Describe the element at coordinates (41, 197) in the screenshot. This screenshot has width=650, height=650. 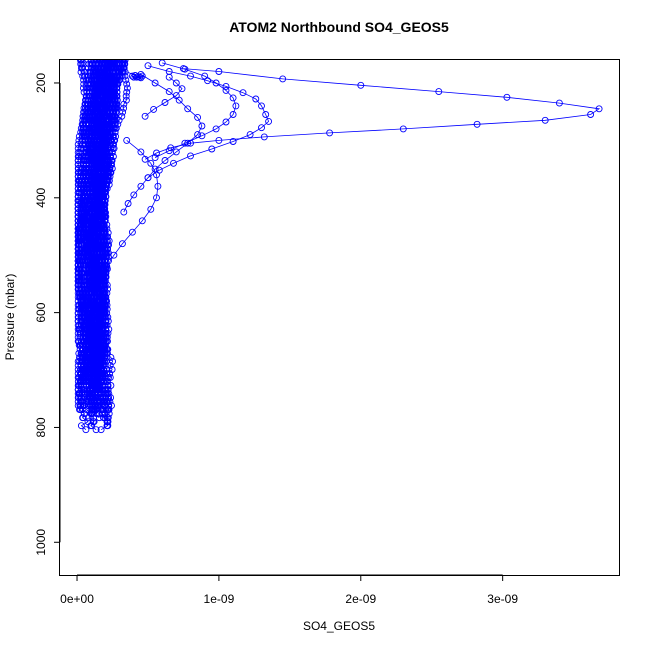
I see `y-tick-label: 400` at that location.